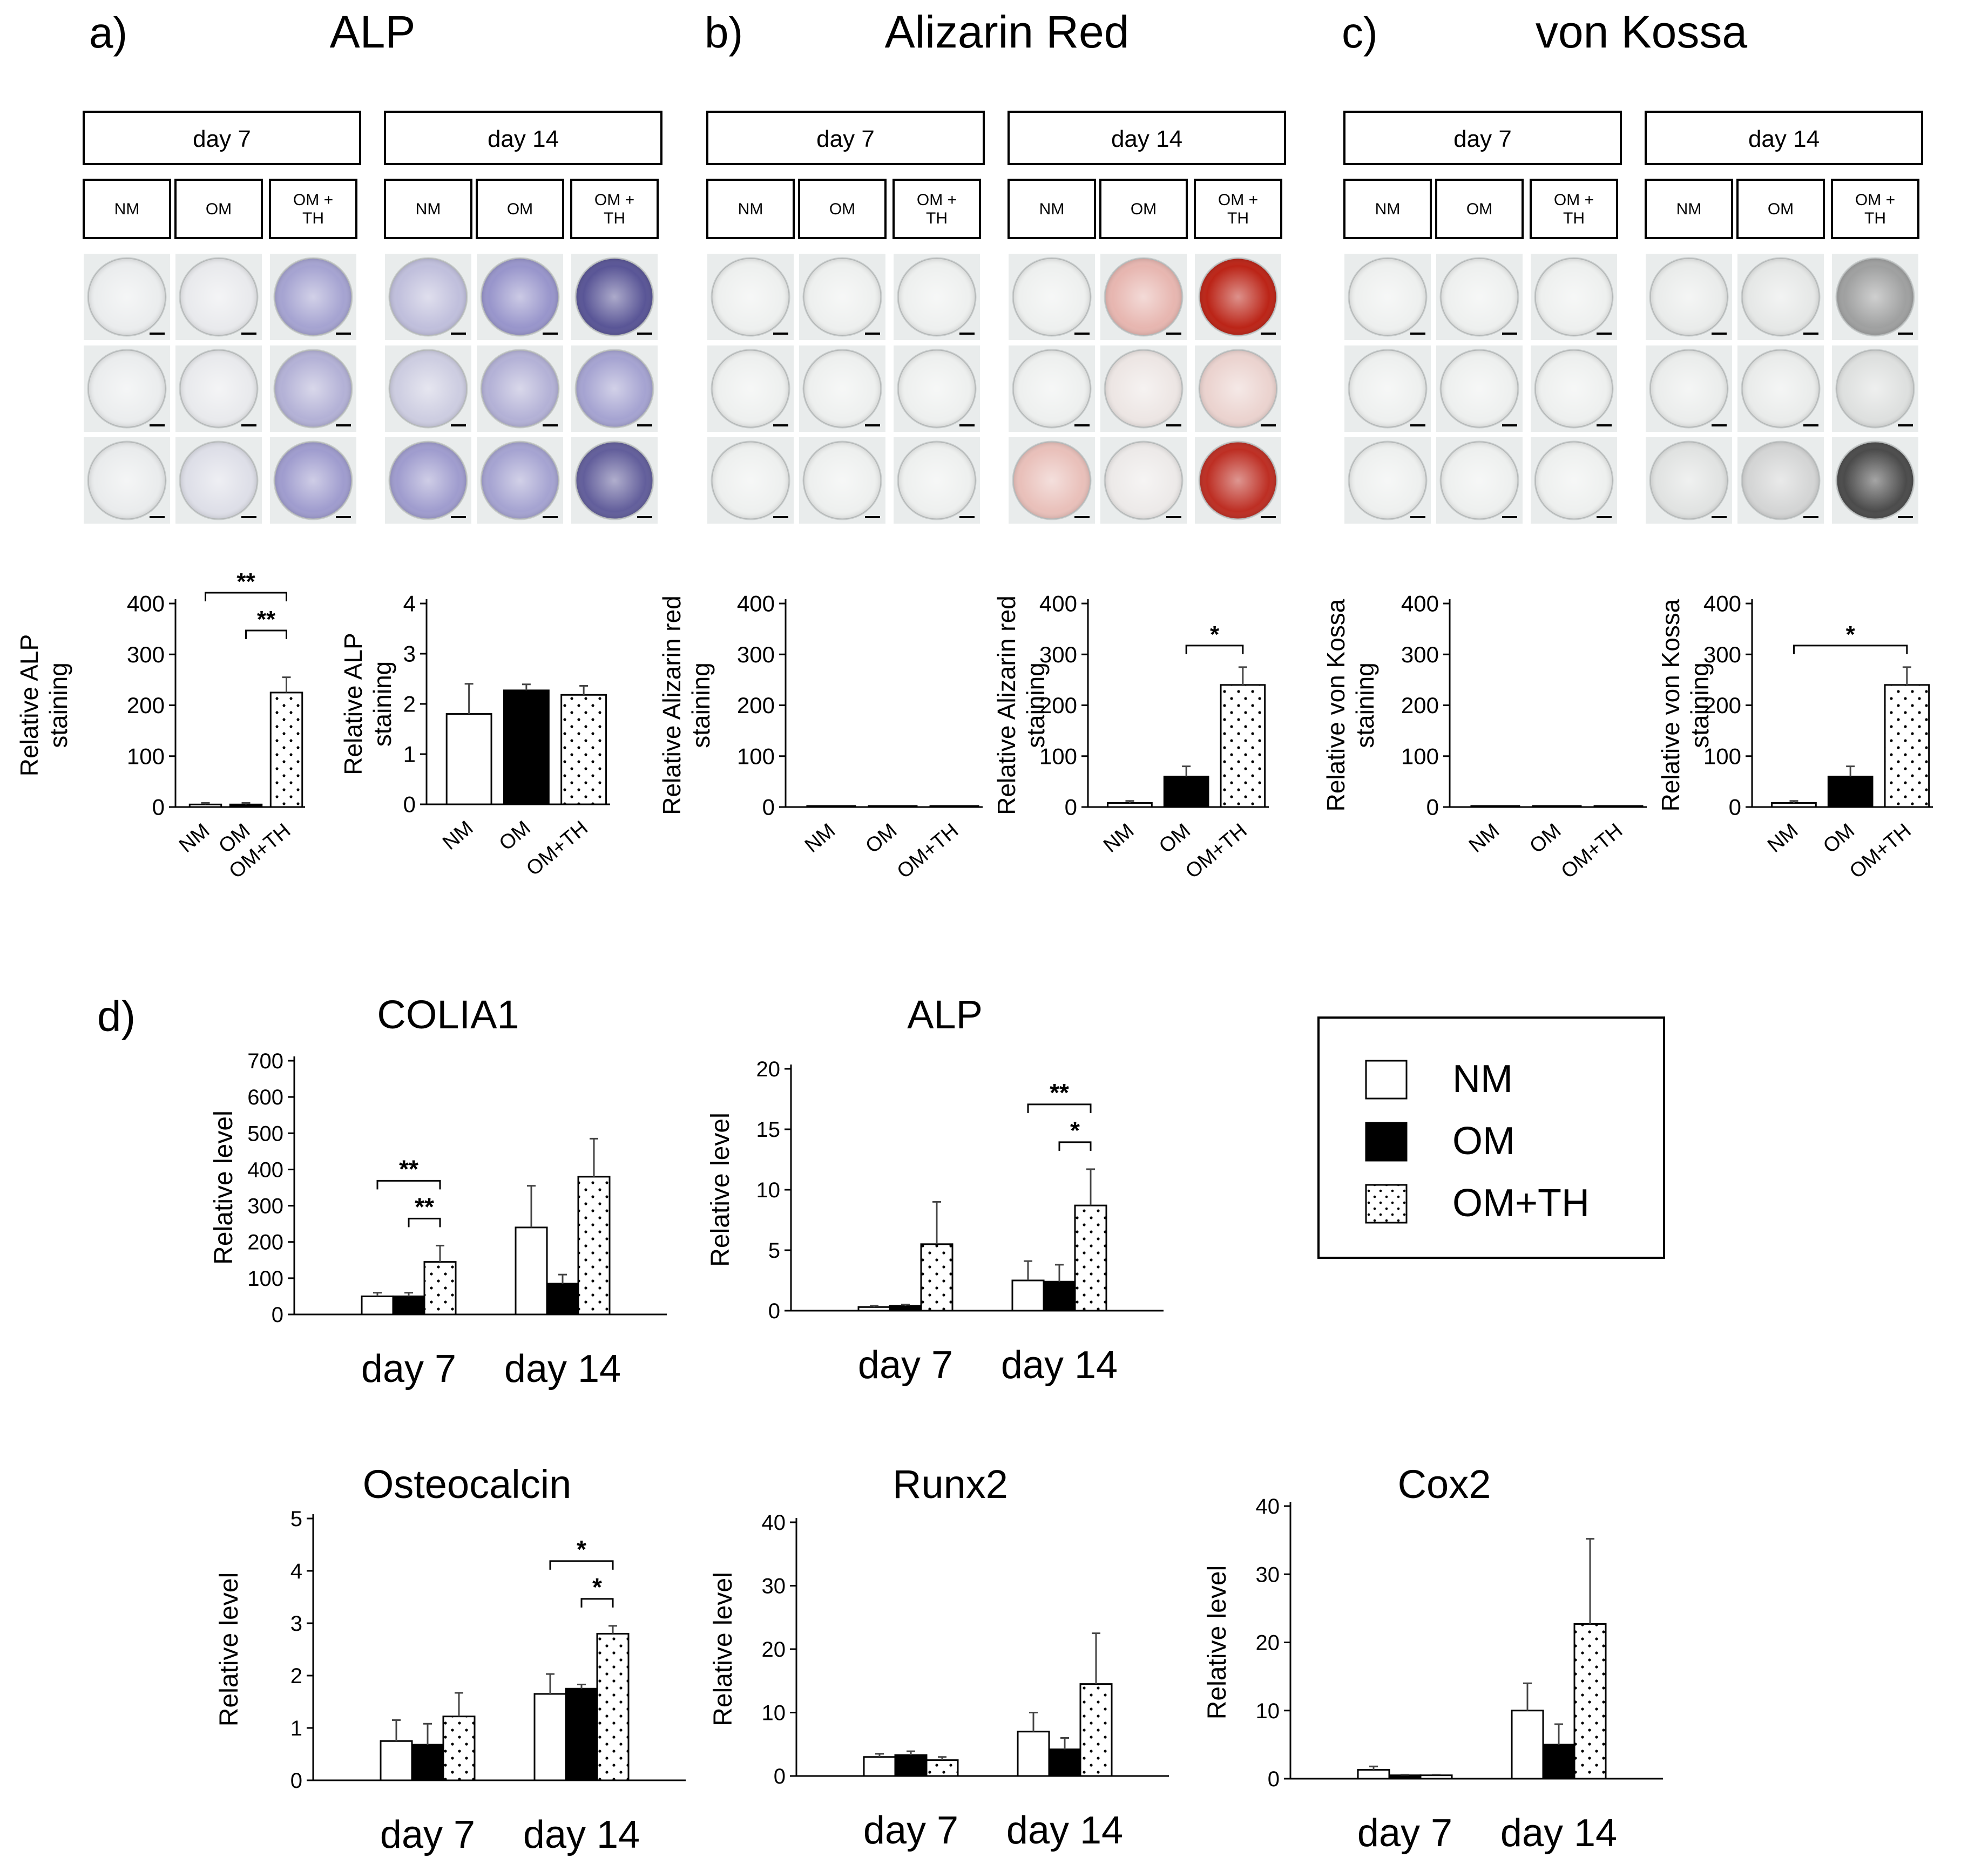  I want to click on x-group-label: day 7, so click(1404, 1833).